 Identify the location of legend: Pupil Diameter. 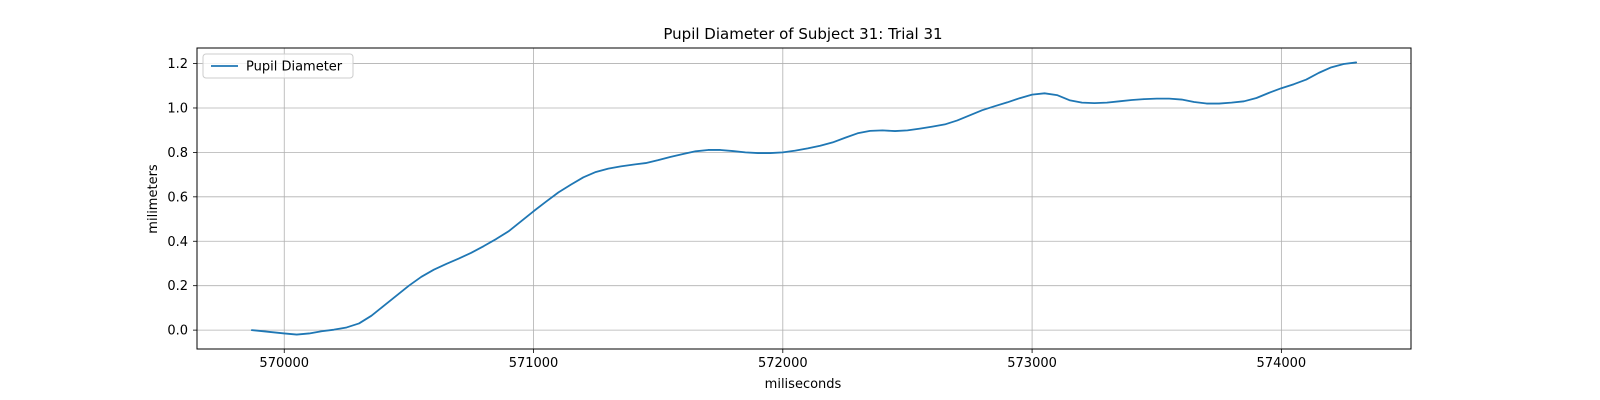
(278, 66).